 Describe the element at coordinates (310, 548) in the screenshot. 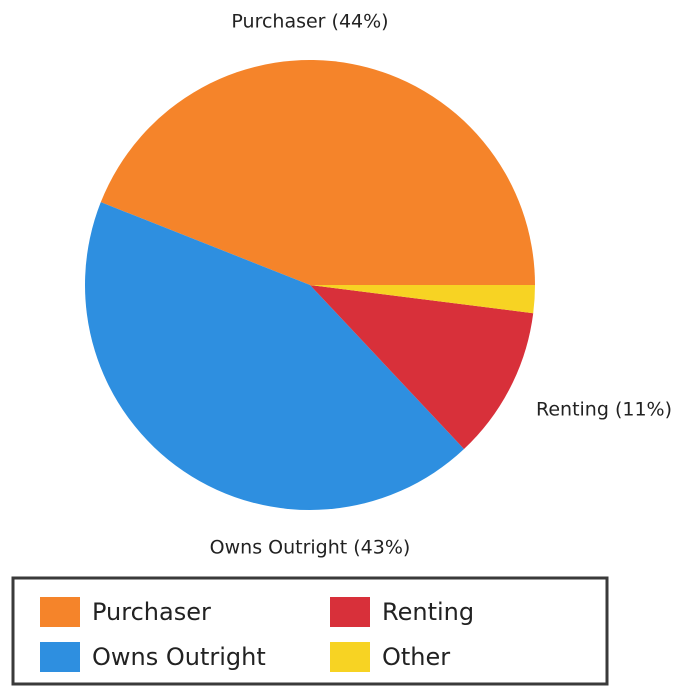

I see `slice-label: Owns Outright (43%)` at that location.